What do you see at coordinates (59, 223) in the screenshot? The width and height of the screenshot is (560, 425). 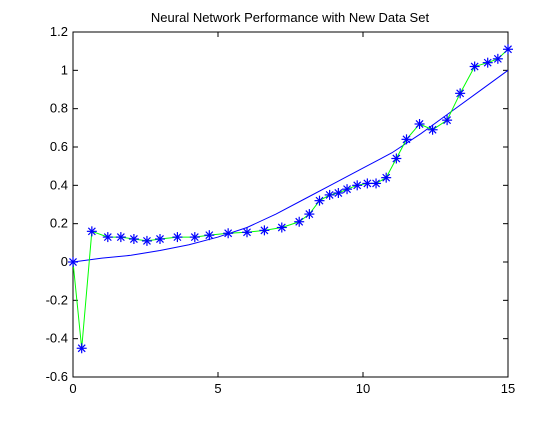 I see `y-tick-label: 0.2` at bounding box center [59, 223].